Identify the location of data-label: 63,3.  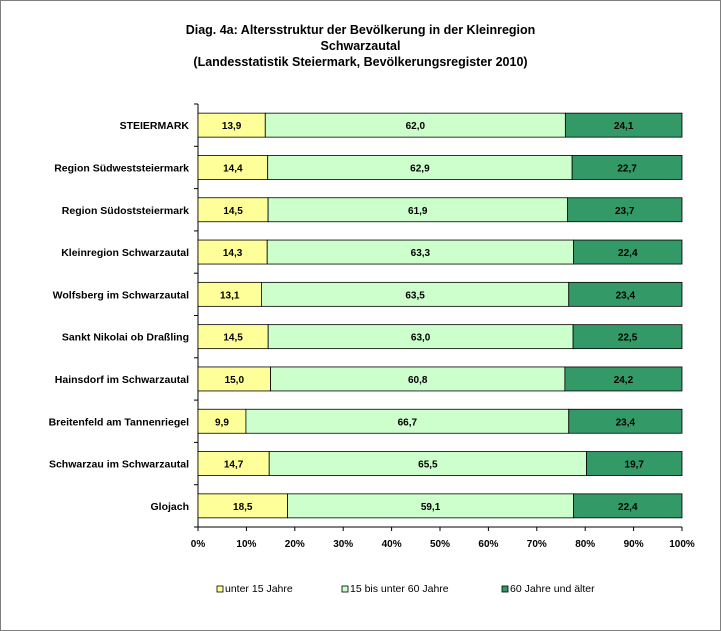
(421, 253).